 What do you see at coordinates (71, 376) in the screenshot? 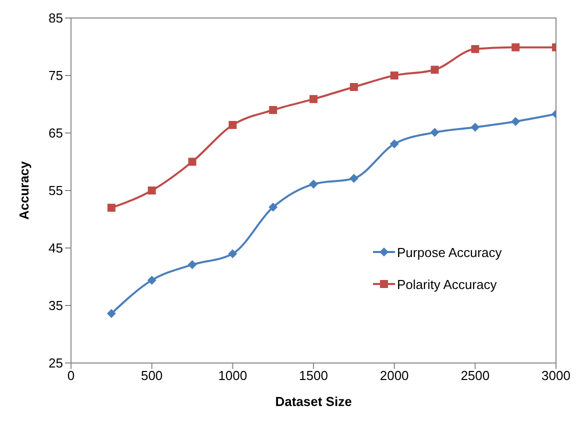
I see `x-tick-label: 0` at bounding box center [71, 376].